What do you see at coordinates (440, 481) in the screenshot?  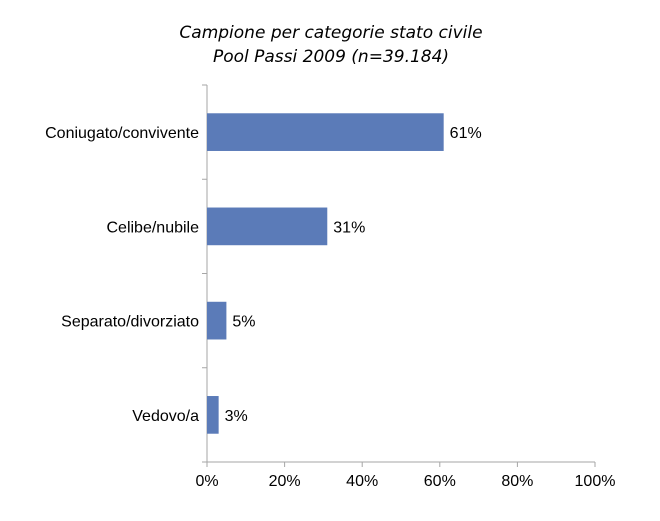 I see `x-tick-label: 60%` at bounding box center [440, 481].